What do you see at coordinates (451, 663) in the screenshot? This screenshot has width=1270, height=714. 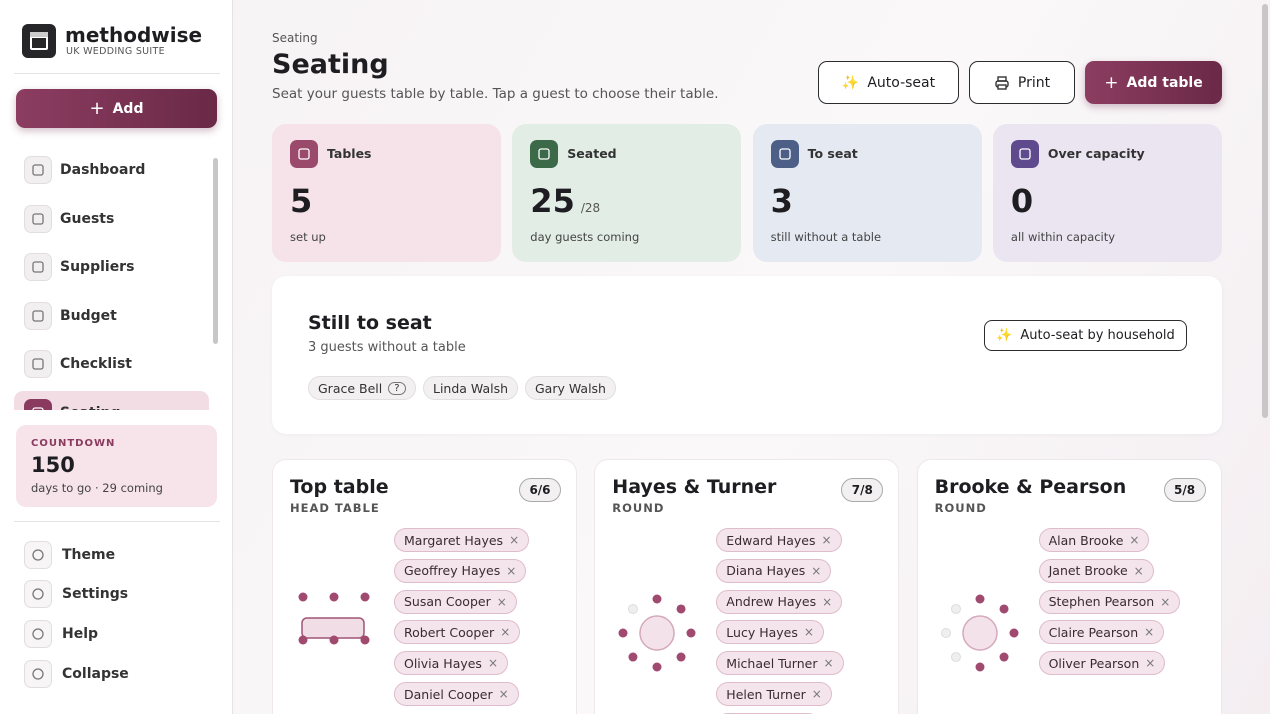 I see `guest-chip: Olivia Hayes ×` at bounding box center [451, 663].